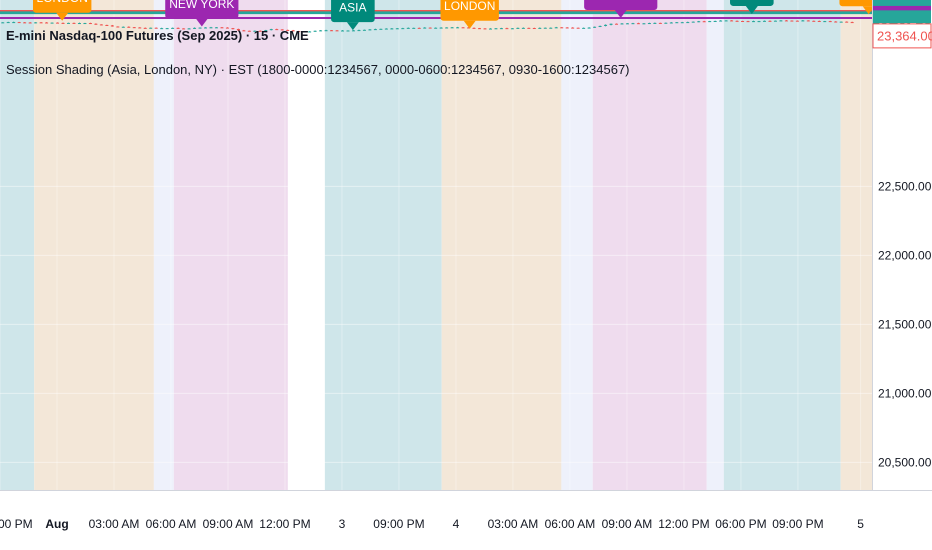  What do you see at coordinates (905, 324) in the screenshot?
I see `y-tick-label: 21,500.00` at bounding box center [905, 324].